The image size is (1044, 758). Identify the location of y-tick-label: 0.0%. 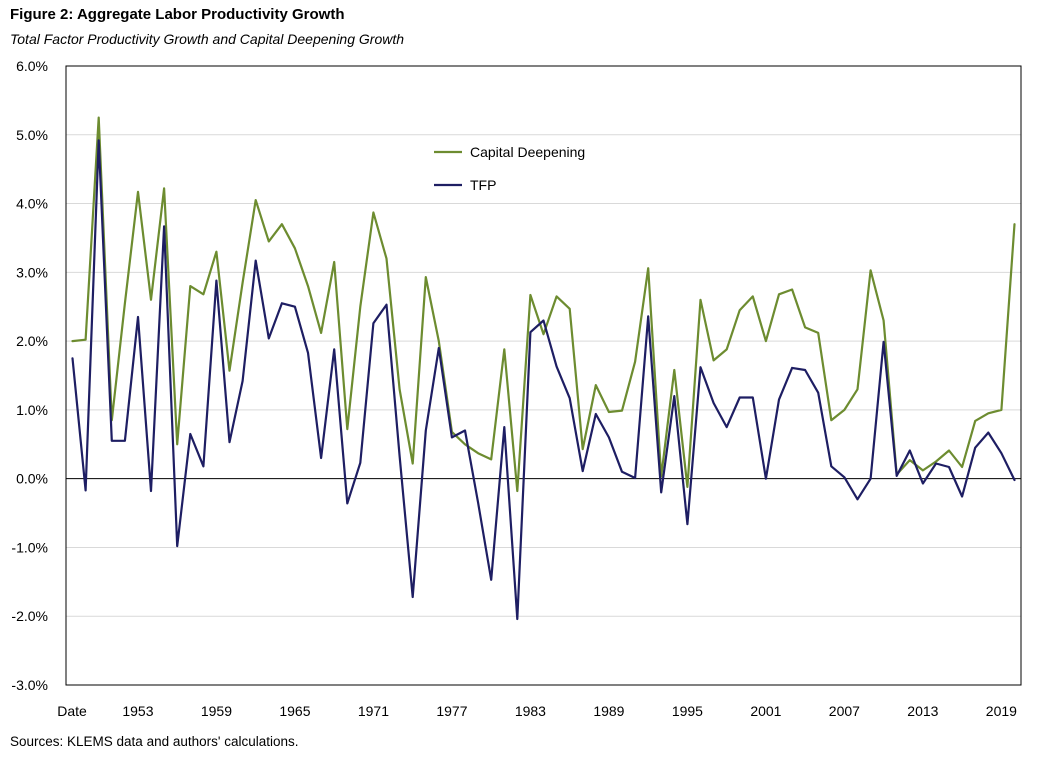
(32, 479).